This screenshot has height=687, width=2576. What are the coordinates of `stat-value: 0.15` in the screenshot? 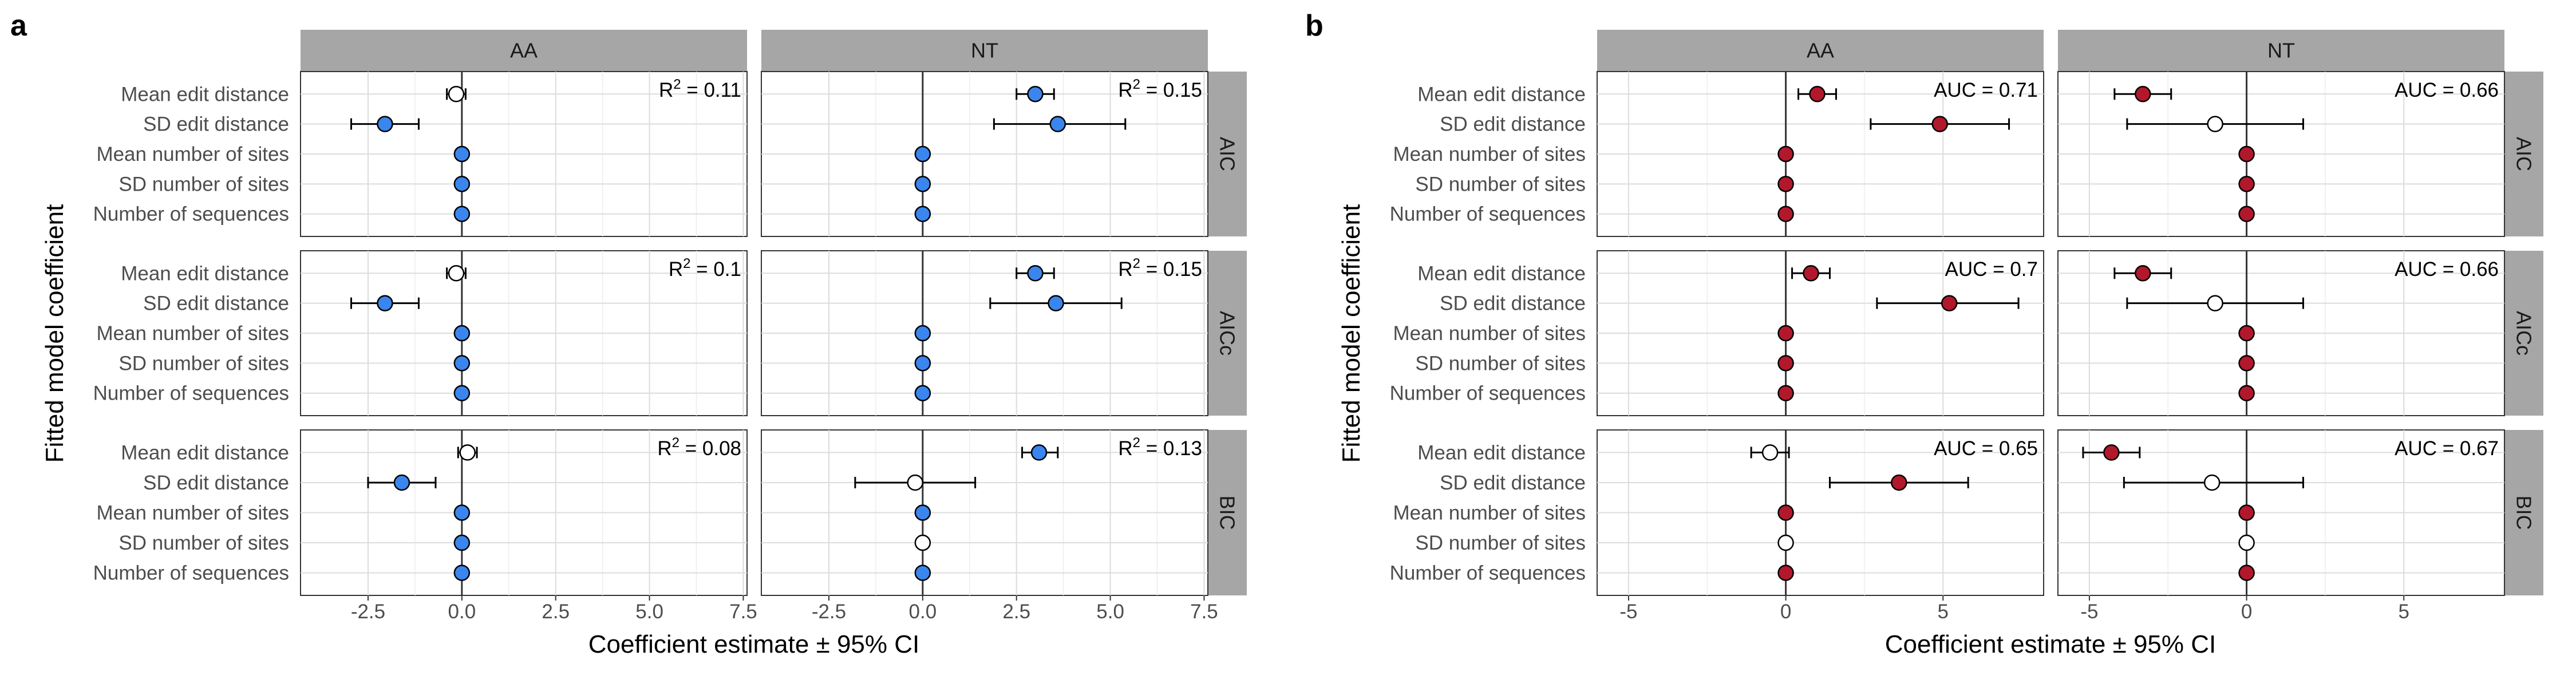 It's located at (1182, 269).